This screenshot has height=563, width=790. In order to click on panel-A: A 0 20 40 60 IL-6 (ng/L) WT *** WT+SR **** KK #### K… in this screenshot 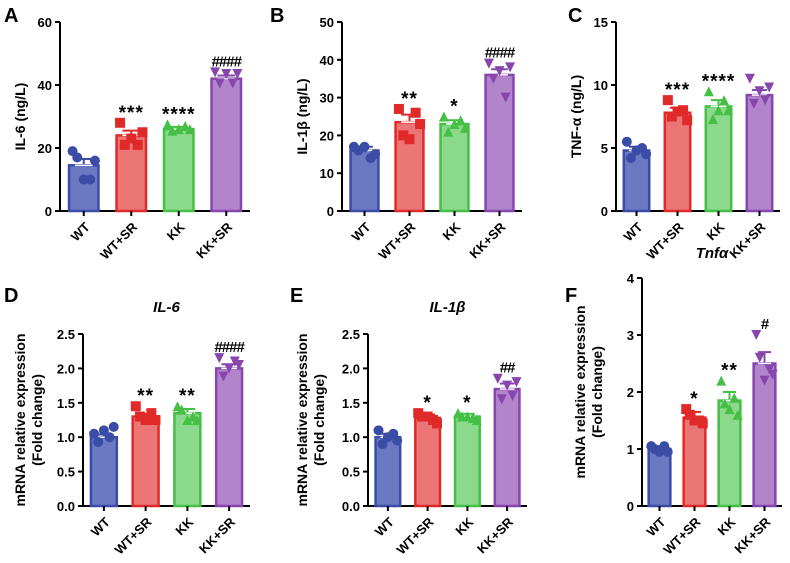, I will do `click(127, 133)`.